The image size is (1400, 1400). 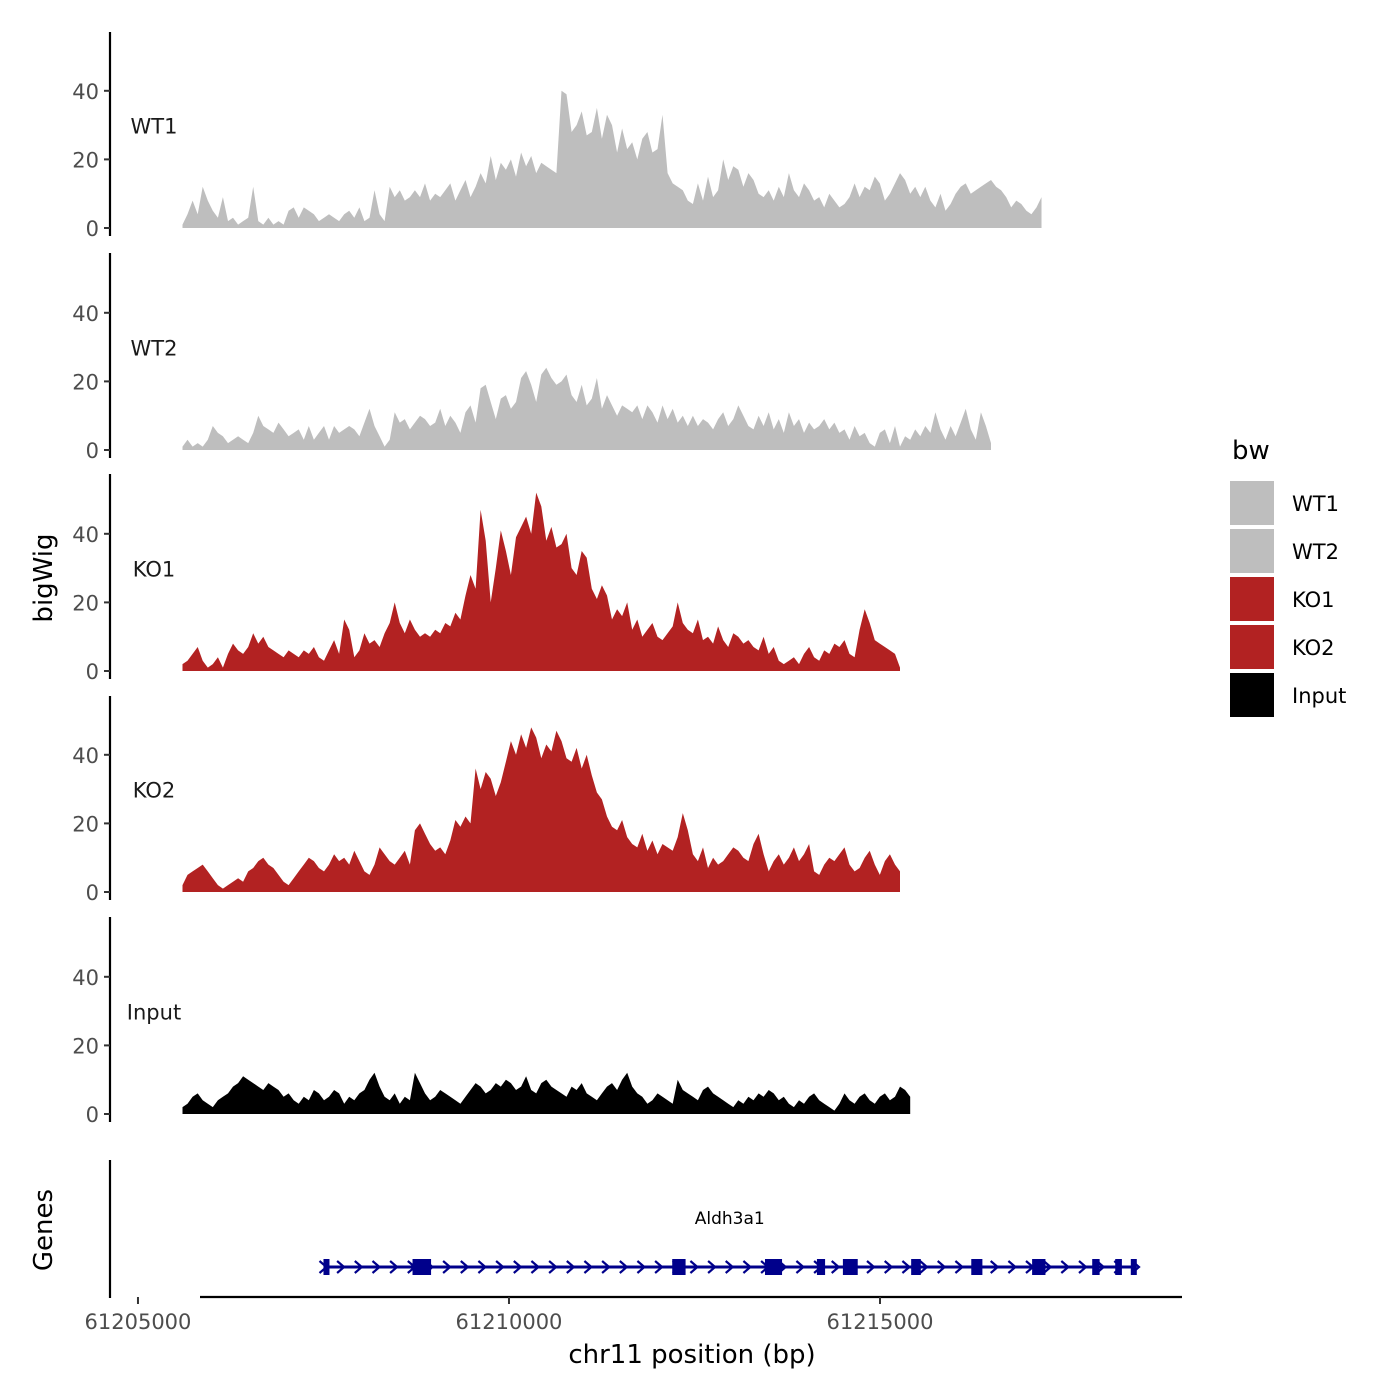 I want to click on legend-label-input: Input, so click(x=1319, y=696).